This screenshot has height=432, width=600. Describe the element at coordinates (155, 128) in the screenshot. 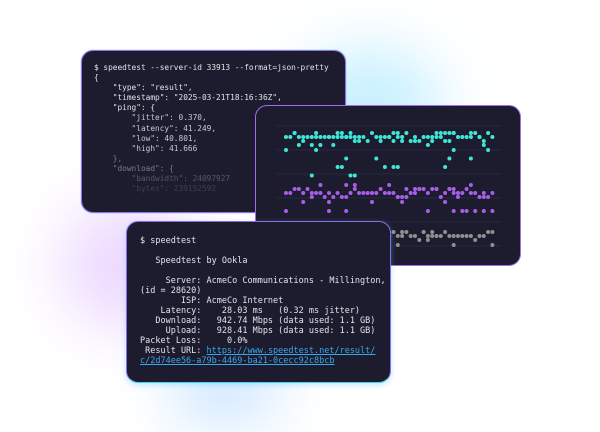

I see `json-line: "latency": 41.249,` at that location.